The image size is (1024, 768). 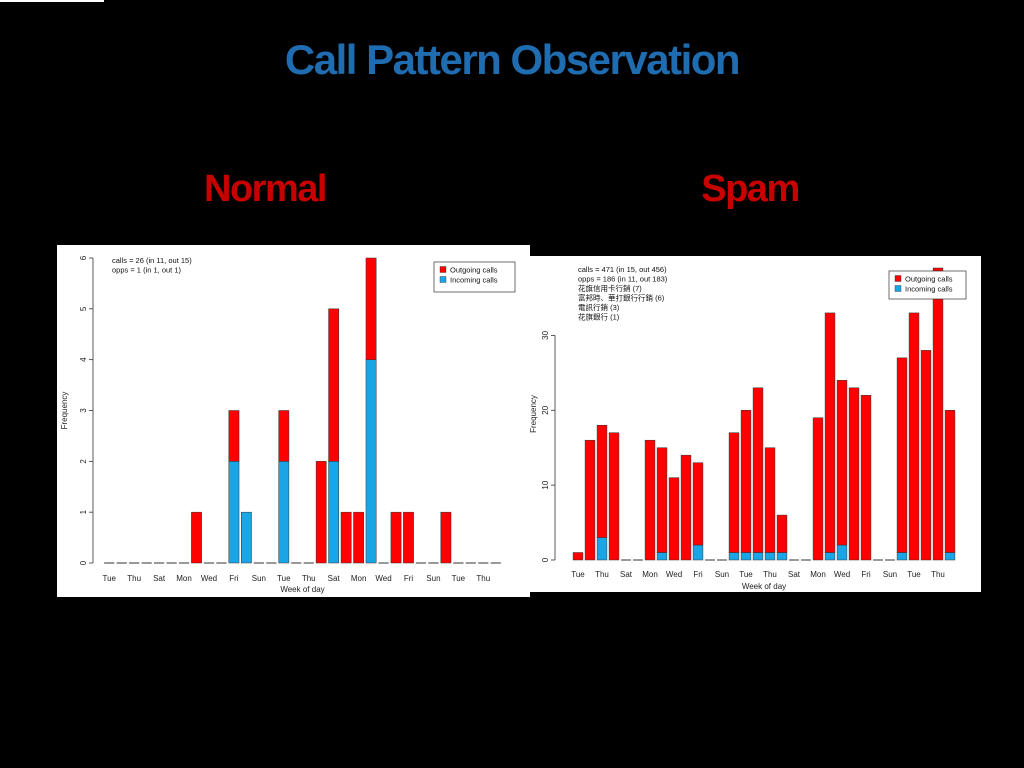 I want to click on legend-box, so click(x=474, y=277).